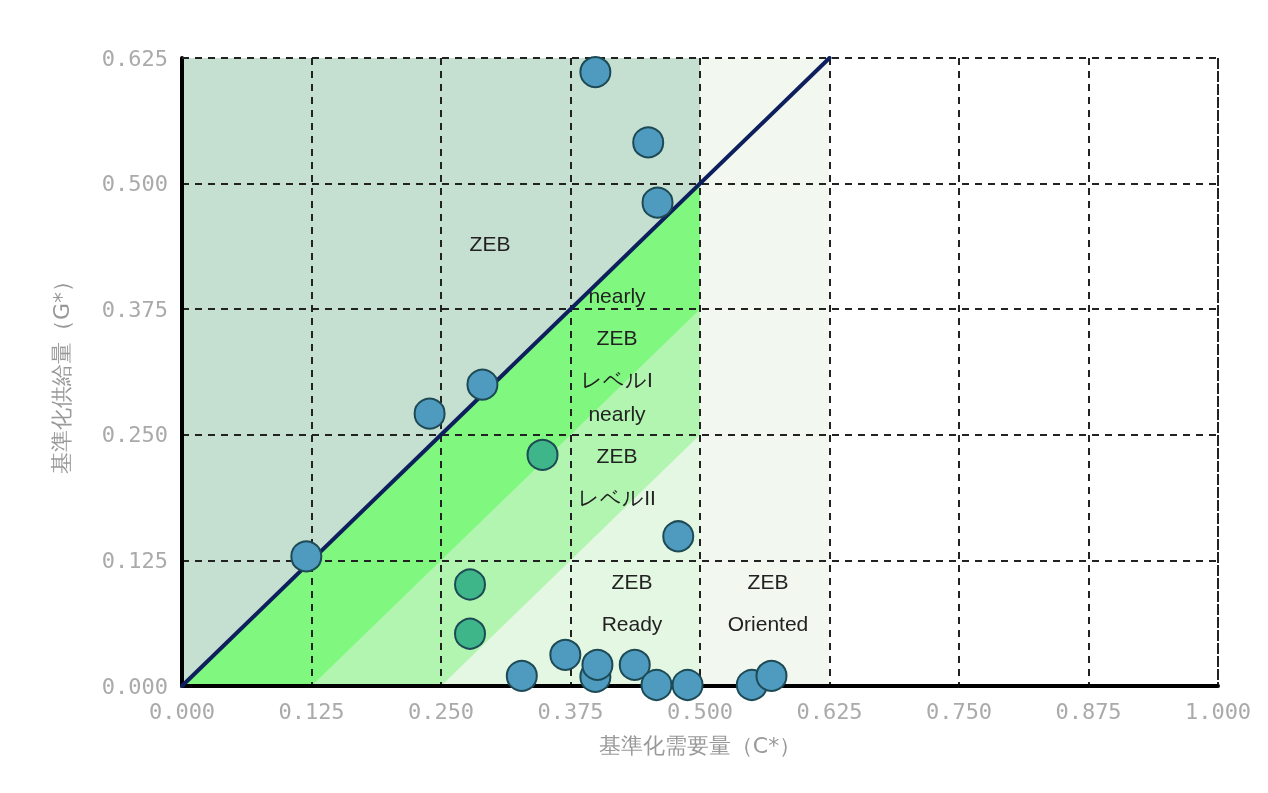 The height and width of the screenshot is (793, 1268). Describe the element at coordinates (1088, 711) in the screenshot. I see `x-tick-label: 0.875` at that location.